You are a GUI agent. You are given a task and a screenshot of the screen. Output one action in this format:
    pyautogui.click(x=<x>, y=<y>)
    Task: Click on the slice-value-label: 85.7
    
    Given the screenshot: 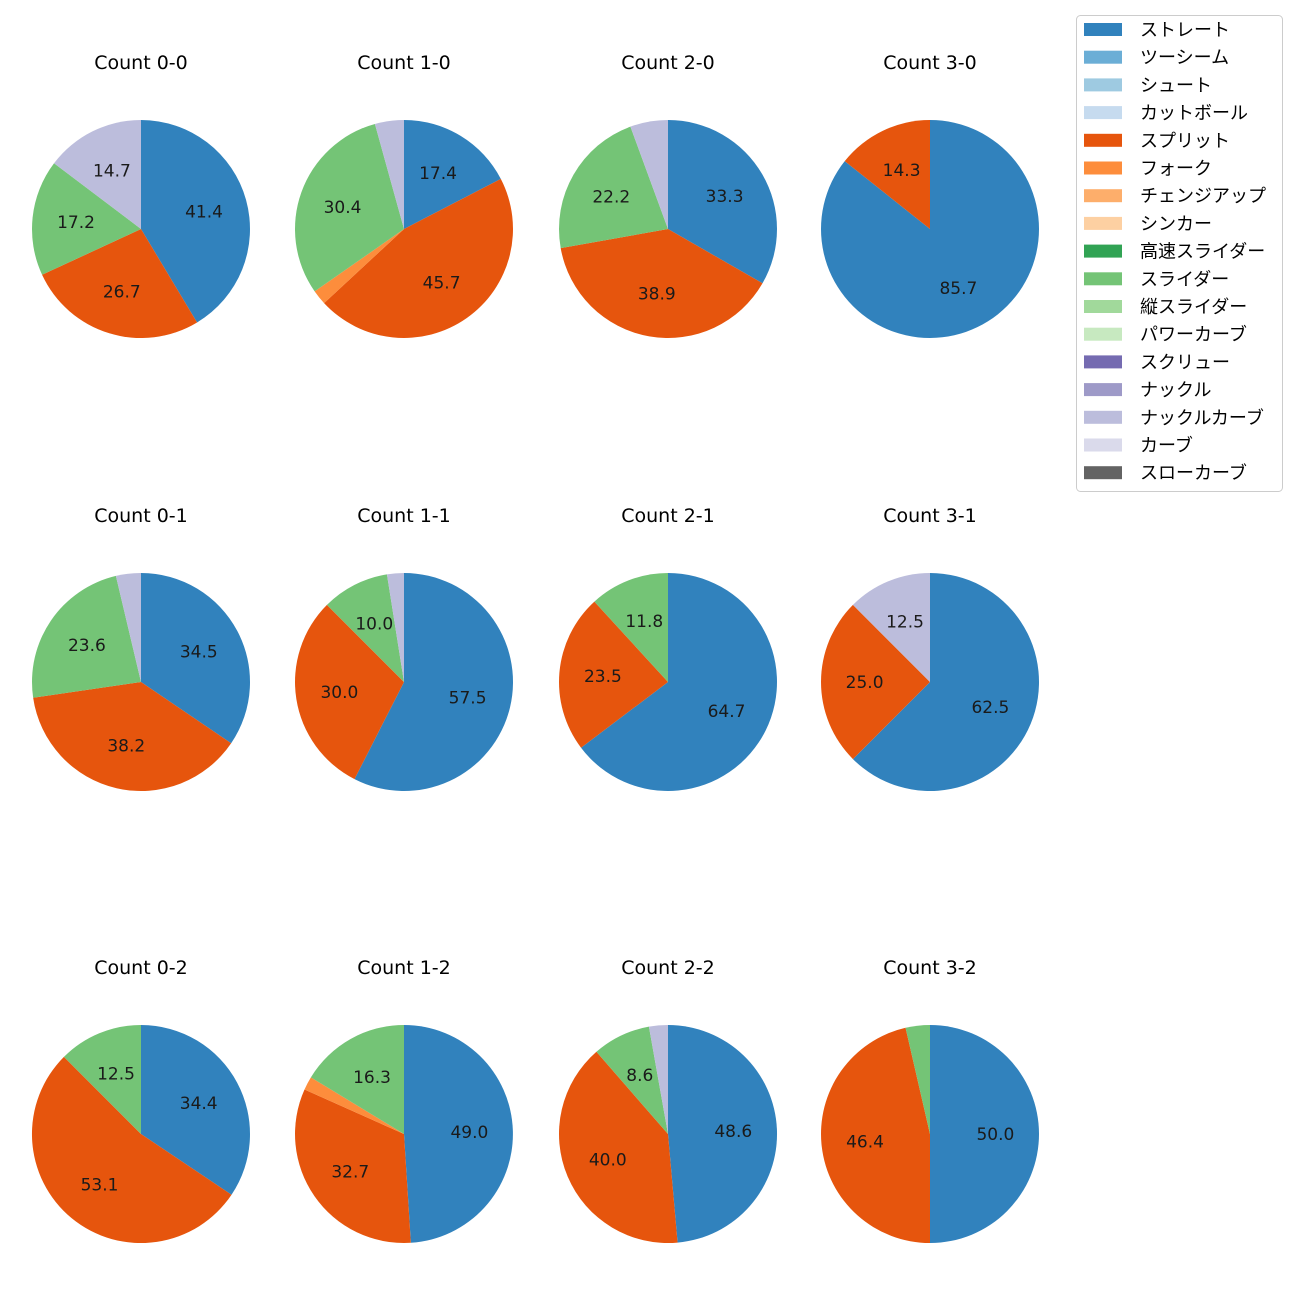 What is the action you would take?
    pyautogui.click(x=958, y=289)
    